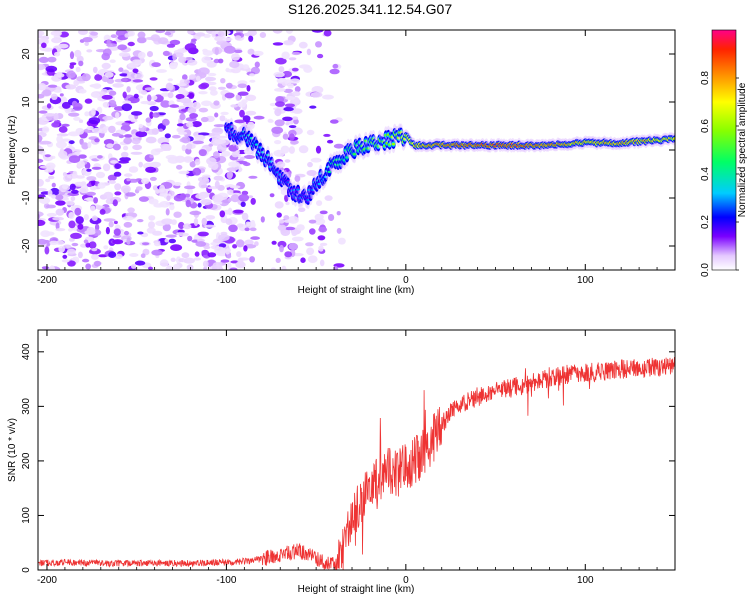 The width and height of the screenshot is (750, 600). What do you see at coordinates (585, 280) in the screenshot?
I see `spectrogram-x-tick-label: 100` at bounding box center [585, 280].